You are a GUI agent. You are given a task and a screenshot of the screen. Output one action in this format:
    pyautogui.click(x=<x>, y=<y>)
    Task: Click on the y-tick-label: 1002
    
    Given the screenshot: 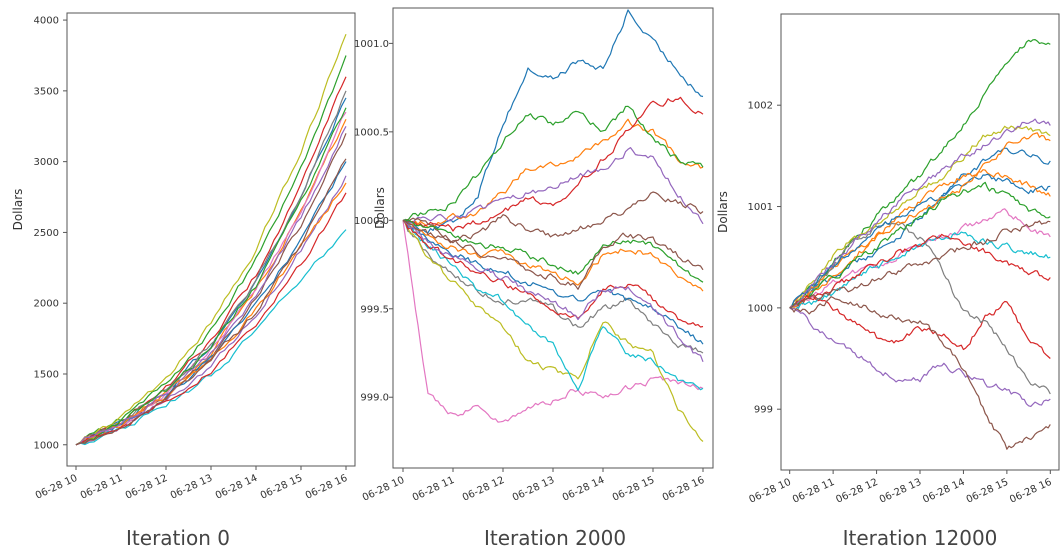 What is the action you would take?
    pyautogui.click(x=760, y=106)
    